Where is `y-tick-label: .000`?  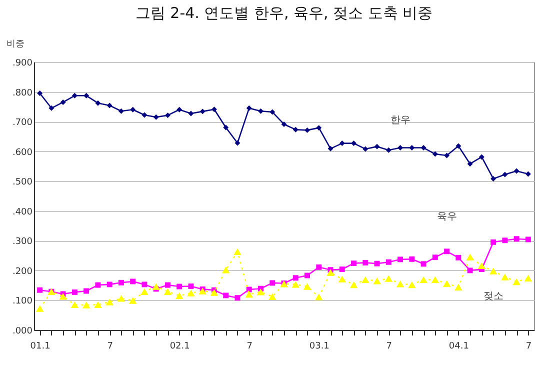
y-tick-label: .000 is located at coordinates (22, 331).